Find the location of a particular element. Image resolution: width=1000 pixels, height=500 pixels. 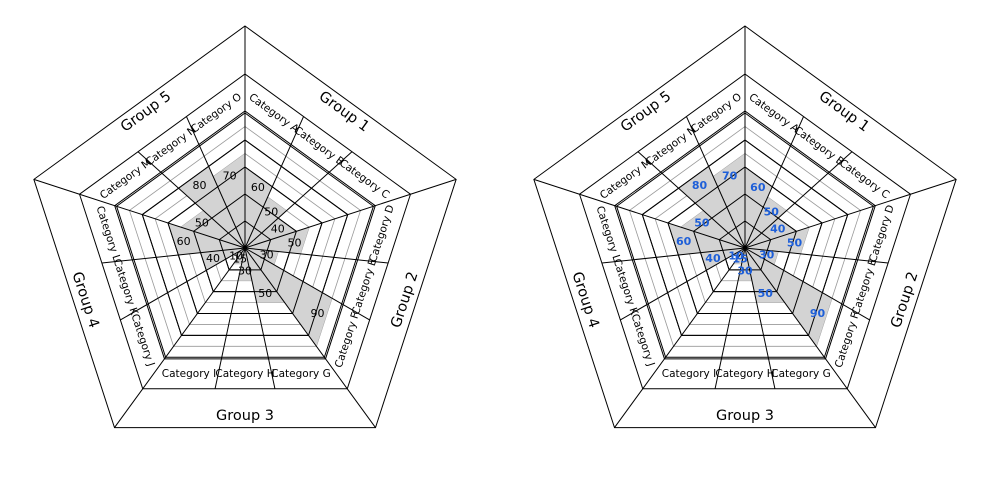

category-label: Category M is located at coordinates (626, 179).